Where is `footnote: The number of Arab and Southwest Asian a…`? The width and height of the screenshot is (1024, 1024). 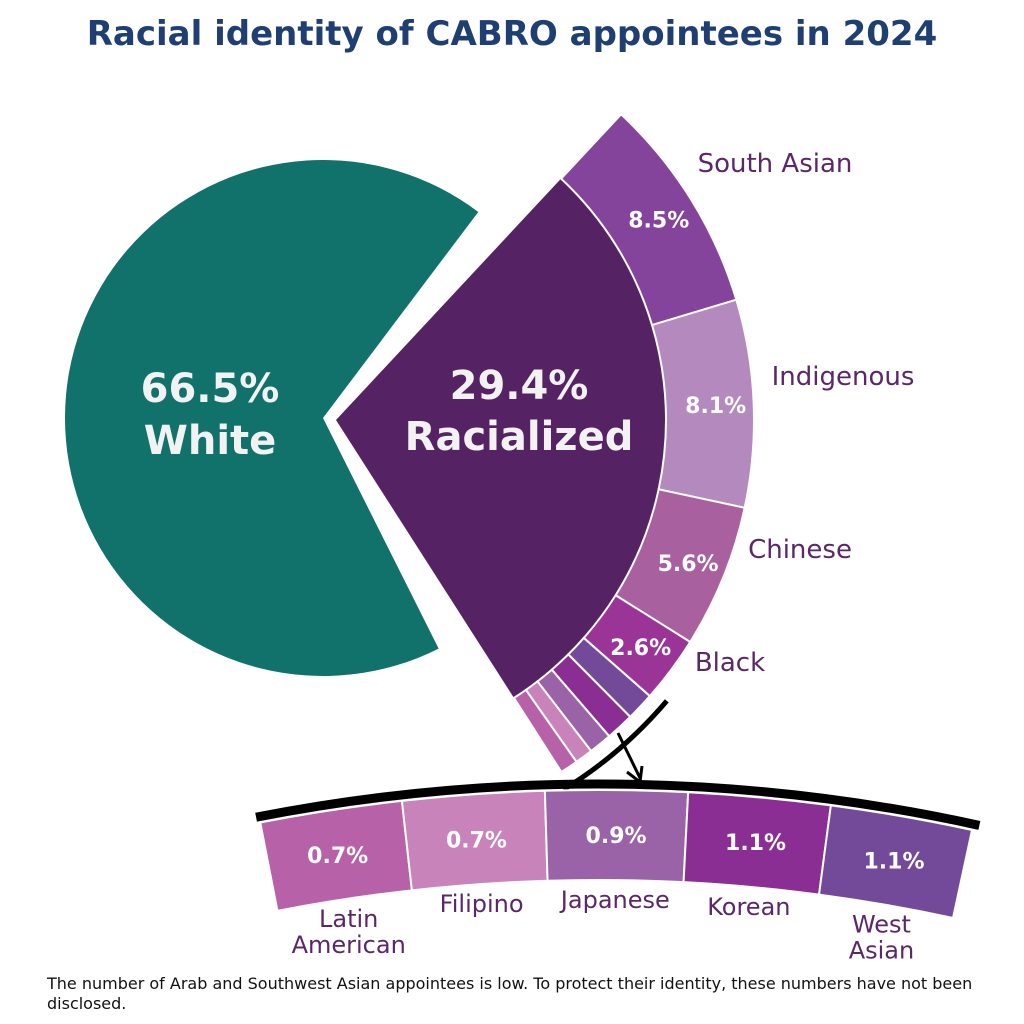 footnote: The number of Arab and Southwest Asian a… is located at coordinates (510, 993).